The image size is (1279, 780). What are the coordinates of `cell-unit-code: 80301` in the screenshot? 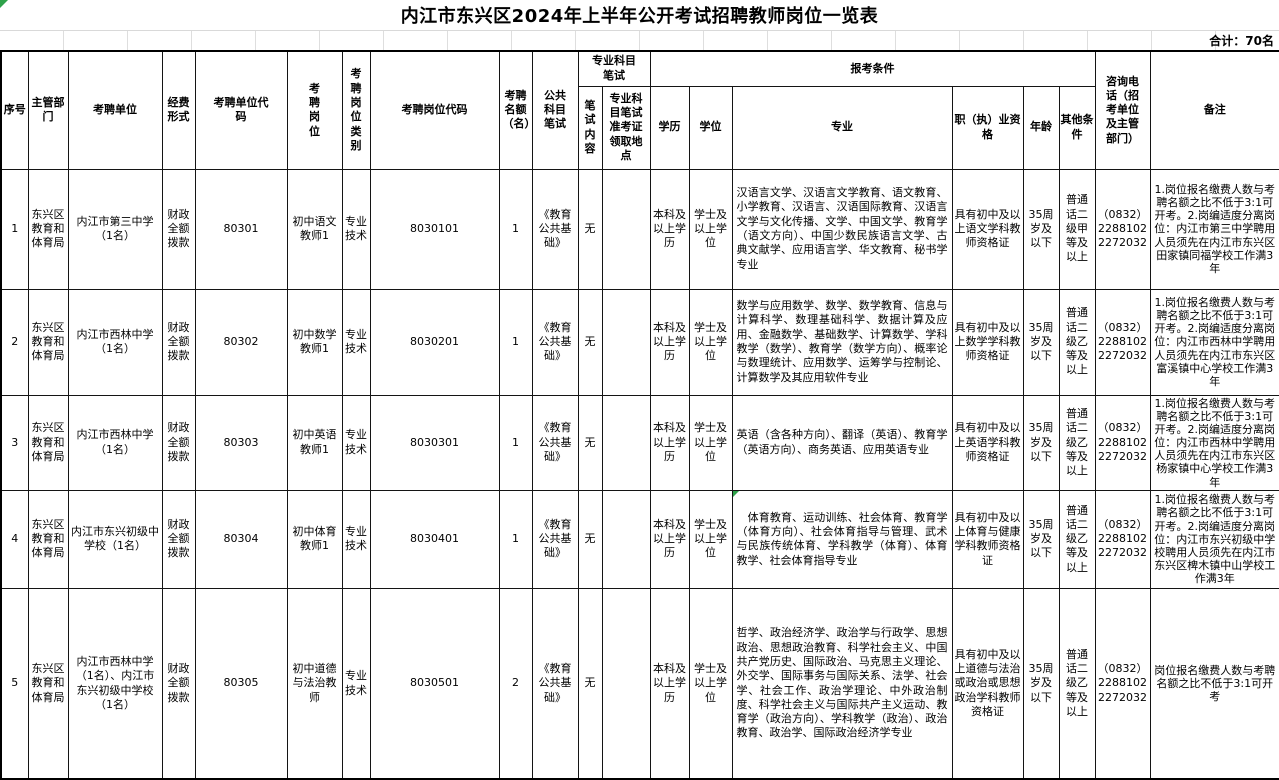 It's located at (241, 229).